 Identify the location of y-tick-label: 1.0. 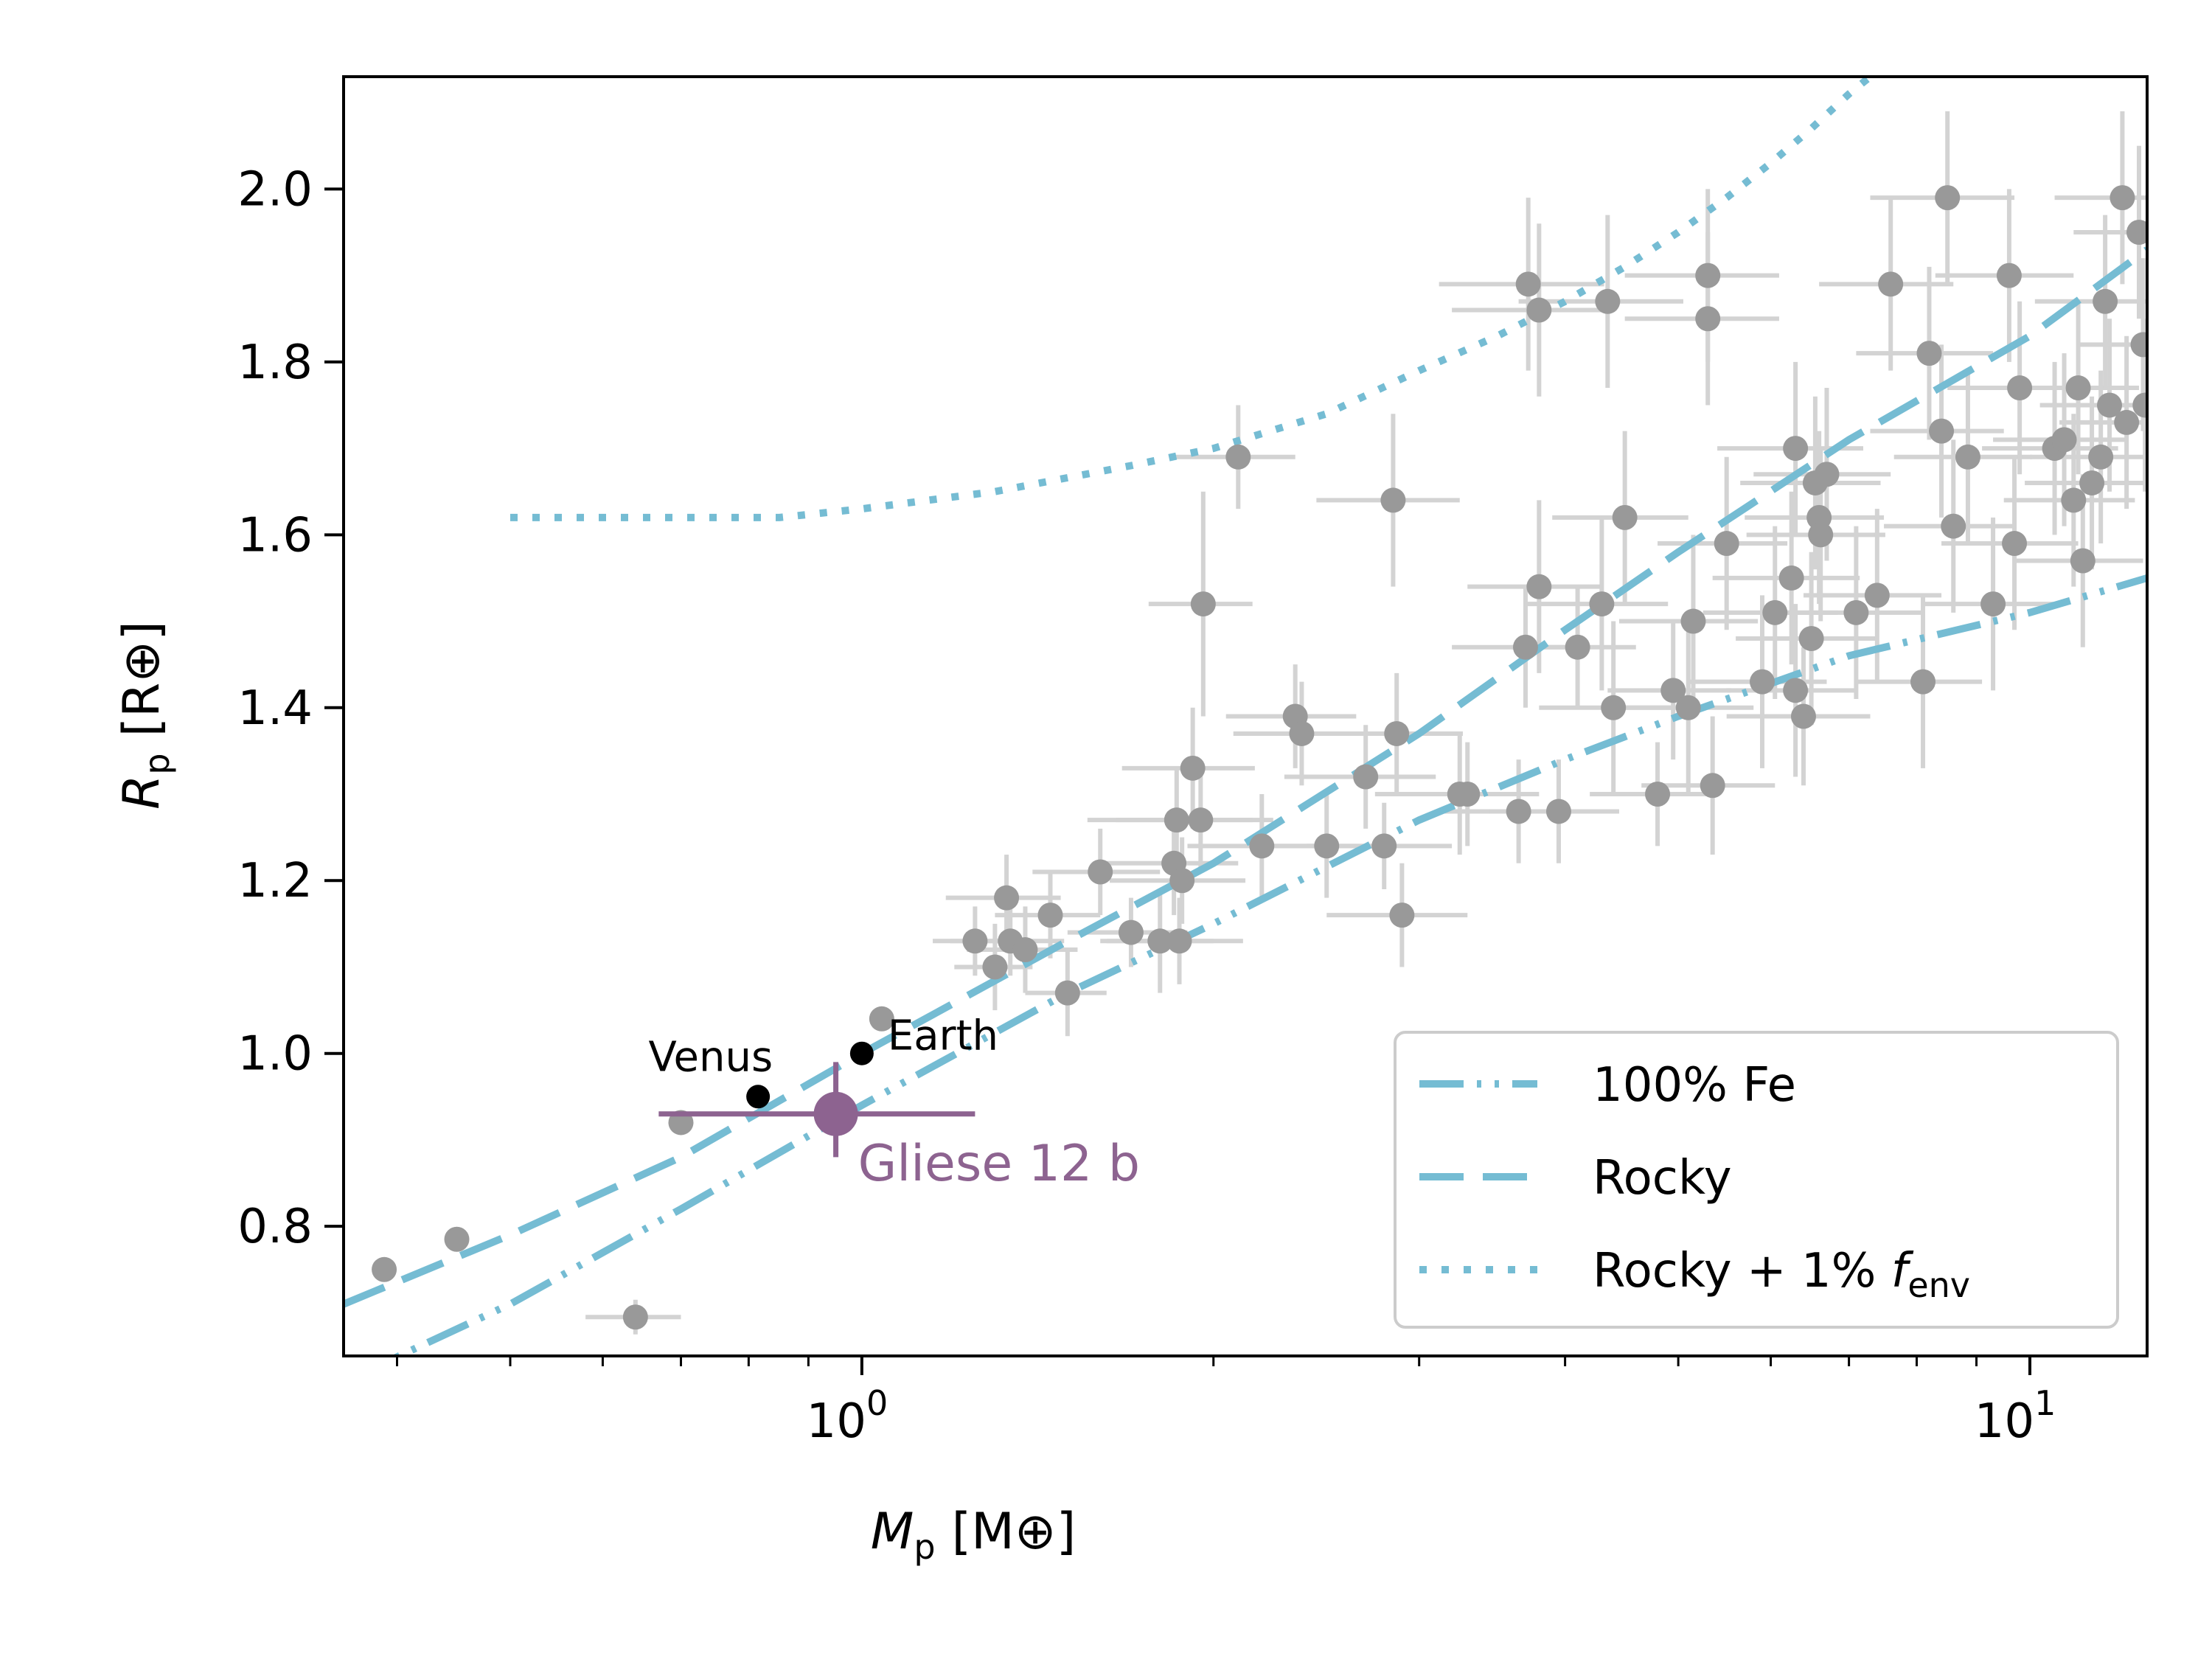
(275, 1054).